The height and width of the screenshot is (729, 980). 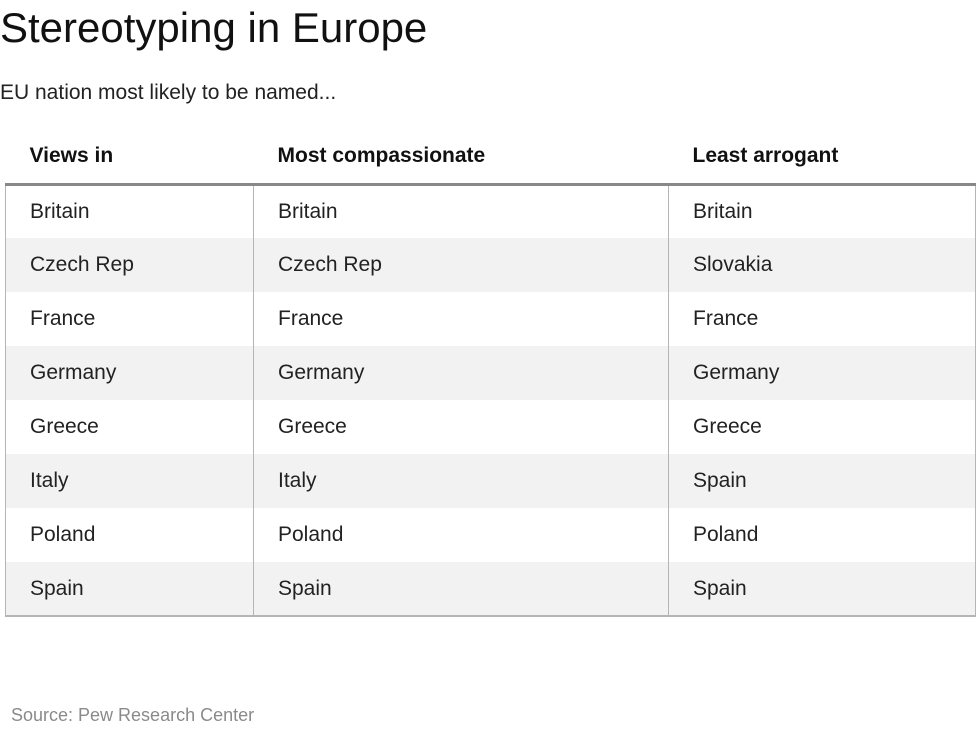 I want to click on source-note: Source: Pew Research Center, so click(x=133, y=715).